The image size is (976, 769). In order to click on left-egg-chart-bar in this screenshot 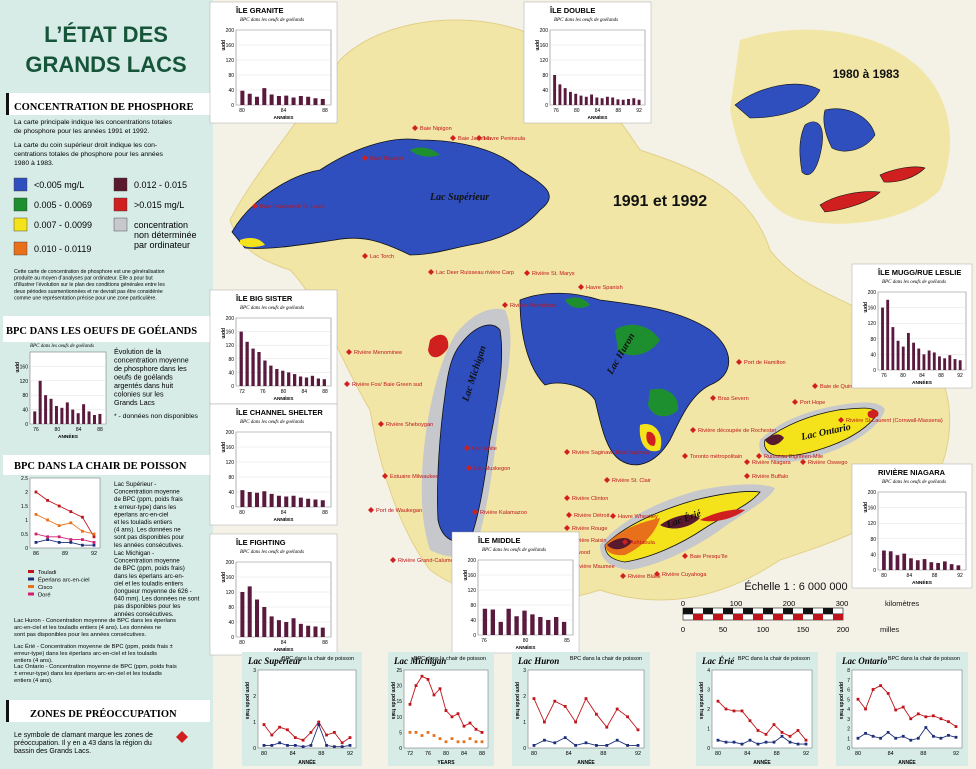, I will do `click(40, 402)`.